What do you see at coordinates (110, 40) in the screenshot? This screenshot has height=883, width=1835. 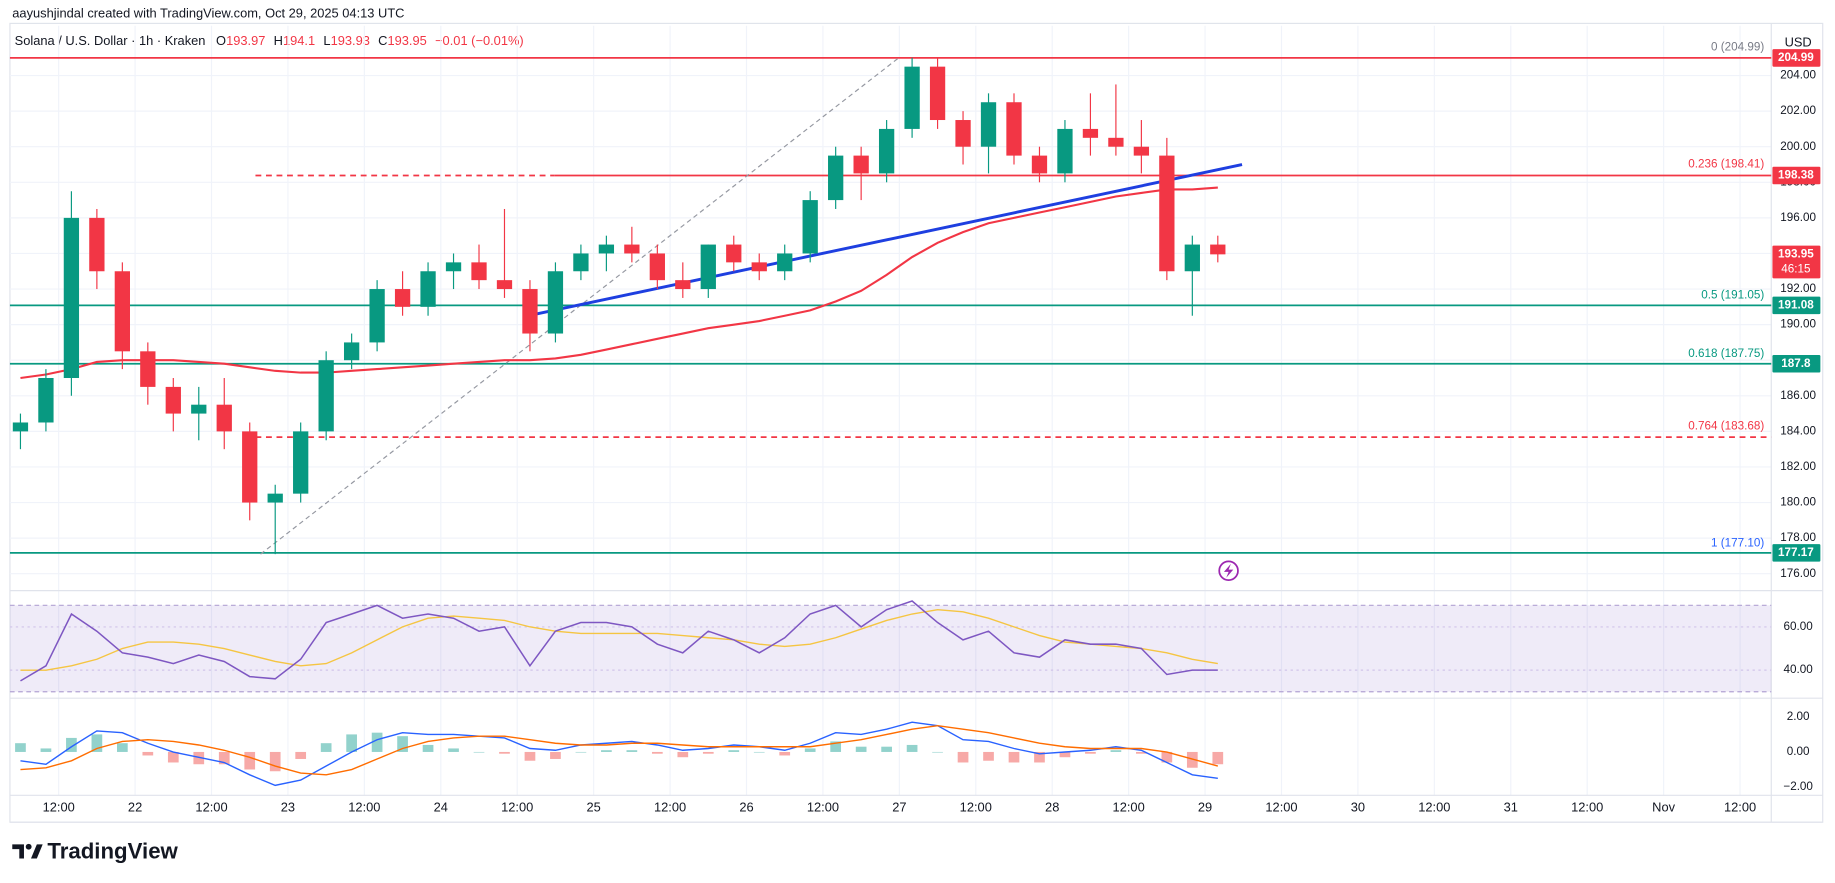 I see `symbol: Solana / U.S. Dollar · 1h · Kraken` at bounding box center [110, 40].